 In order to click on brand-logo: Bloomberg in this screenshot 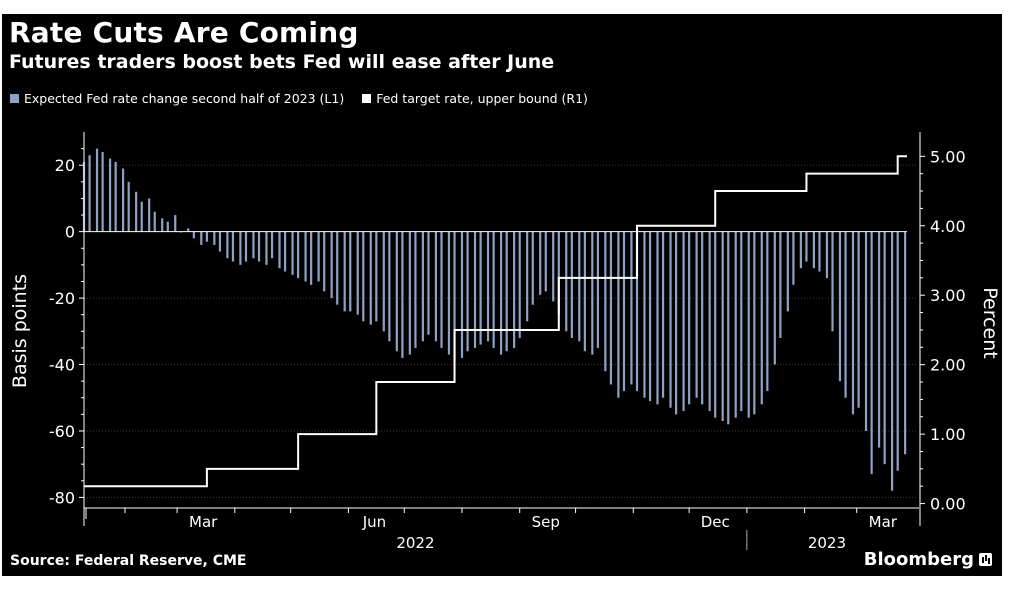, I will do `click(928, 559)`.